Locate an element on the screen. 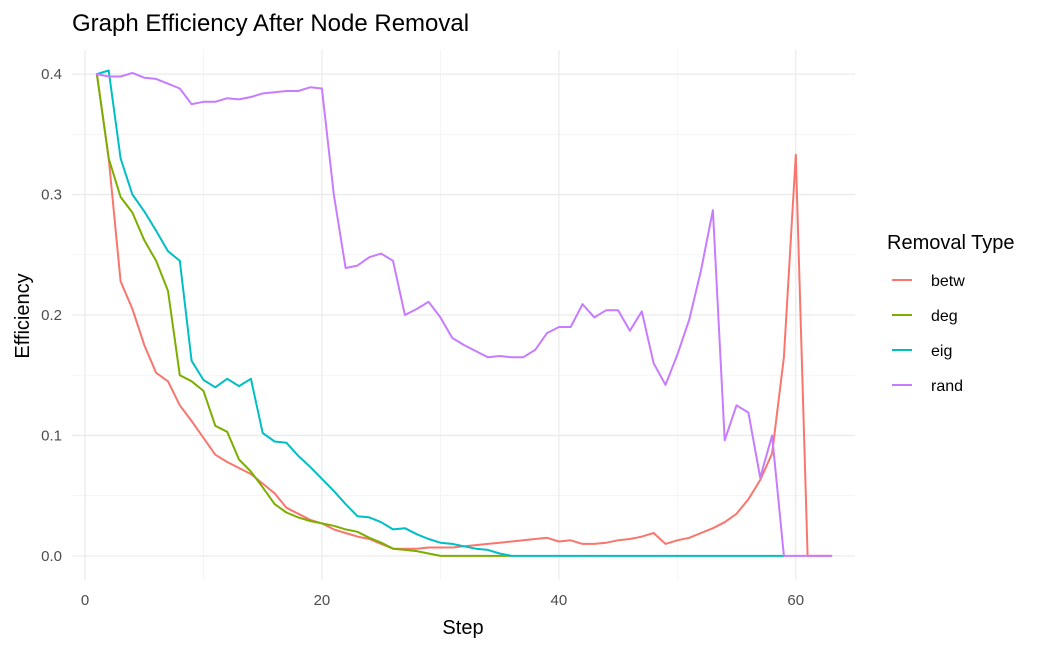 The height and width of the screenshot is (648, 1050). y-tick-label: 0.1 is located at coordinates (51, 435).